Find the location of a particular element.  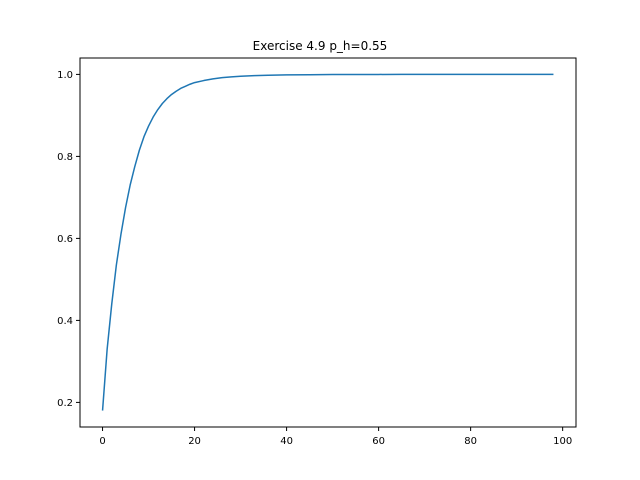

x-tick-label: 60 is located at coordinates (378, 441).